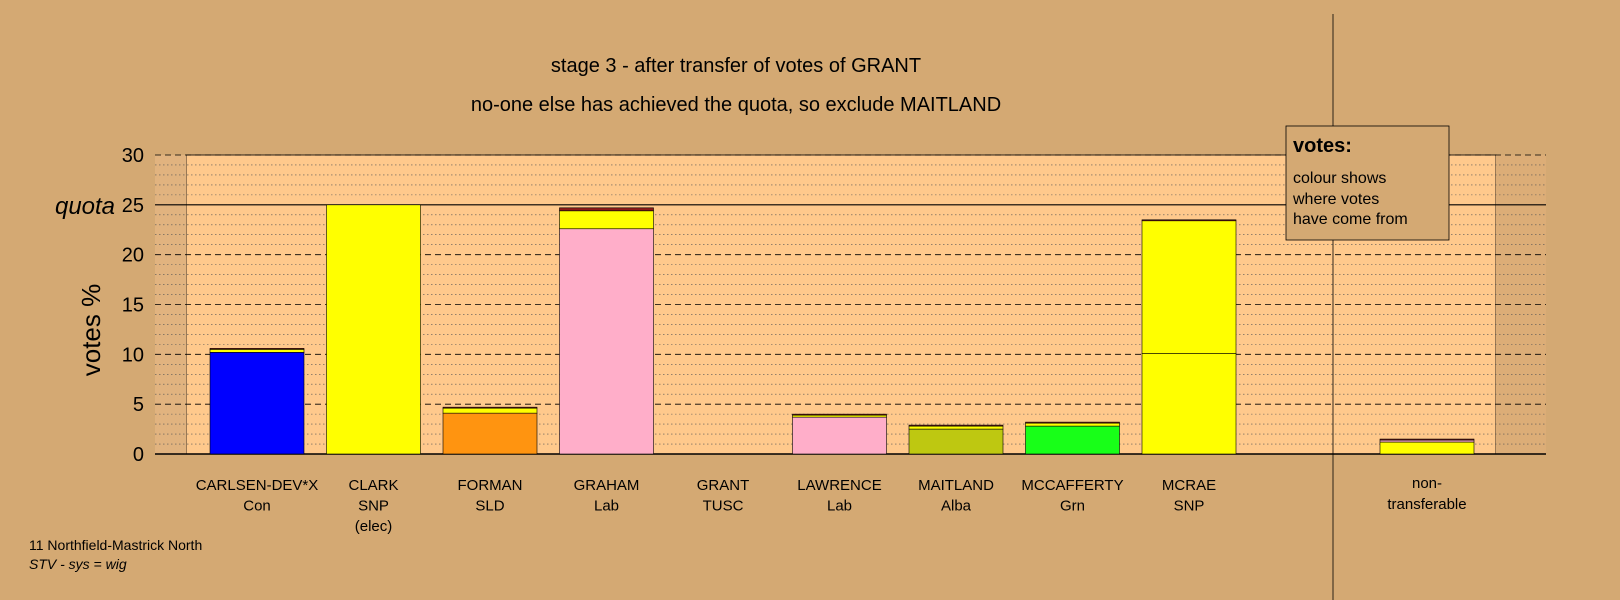 The width and height of the screenshot is (1620, 600). I want to click on legend-line-2: where votes, so click(1335, 199).